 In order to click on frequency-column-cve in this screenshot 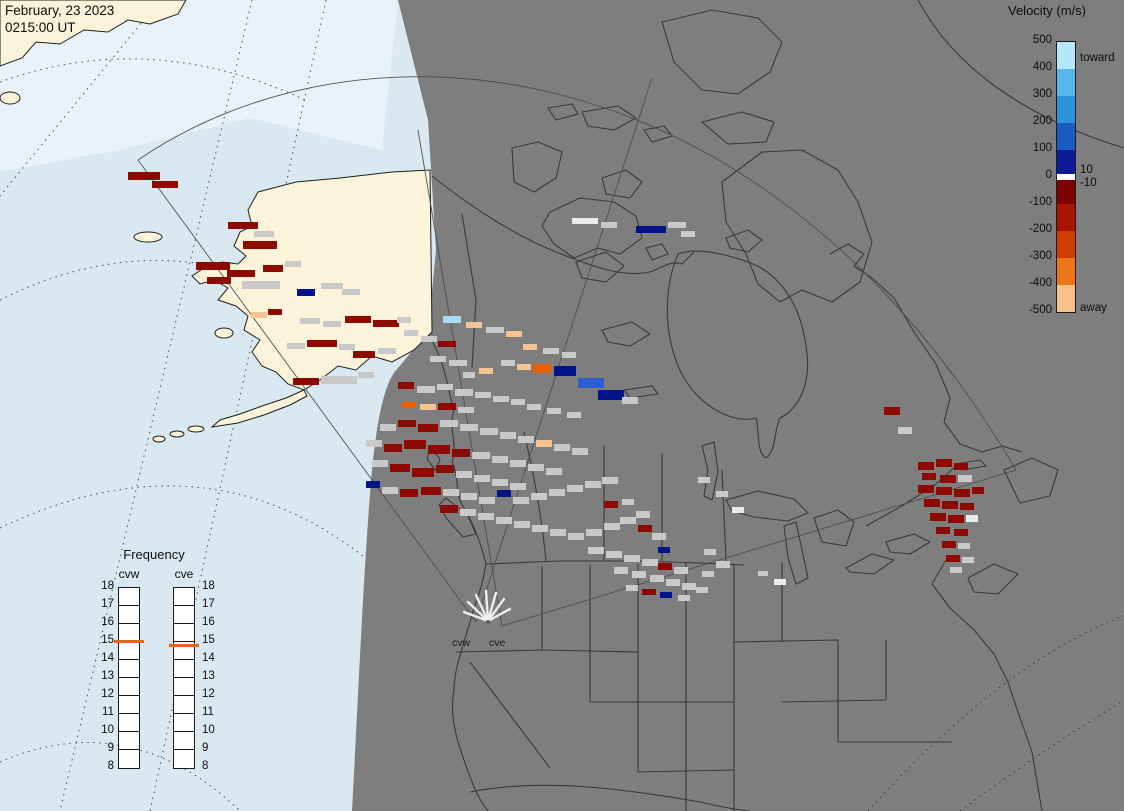, I will do `click(184, 678)`.